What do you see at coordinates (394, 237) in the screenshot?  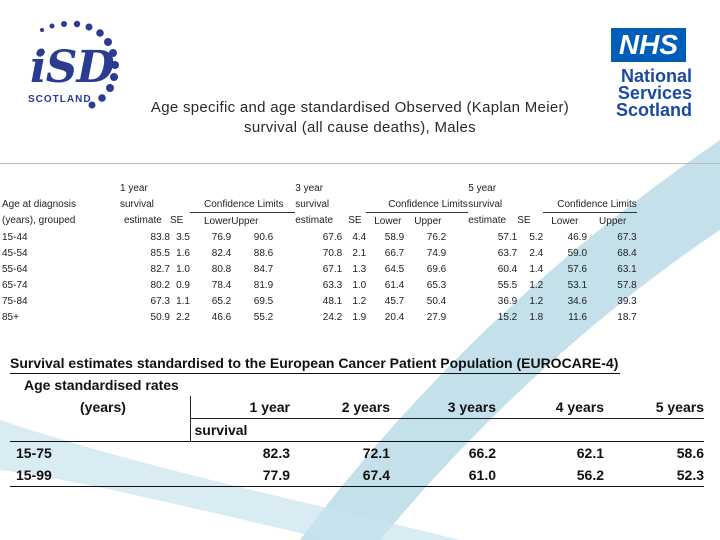 I see `cell-value: 58.9` at bounding box center [394, 237].